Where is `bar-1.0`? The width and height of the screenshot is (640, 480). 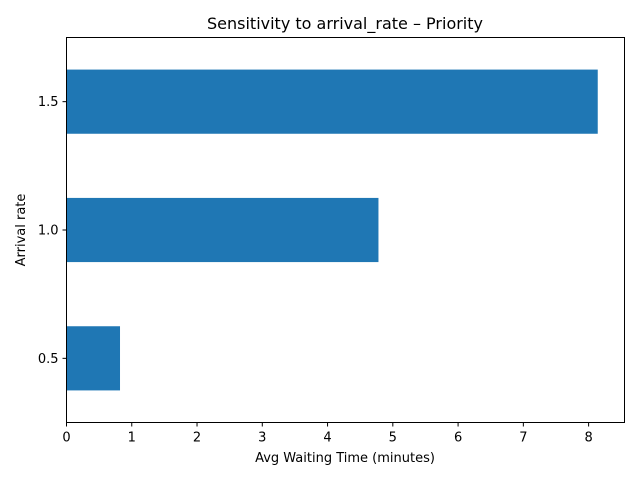
bar-1.0 is located at coordinates (222, 230).